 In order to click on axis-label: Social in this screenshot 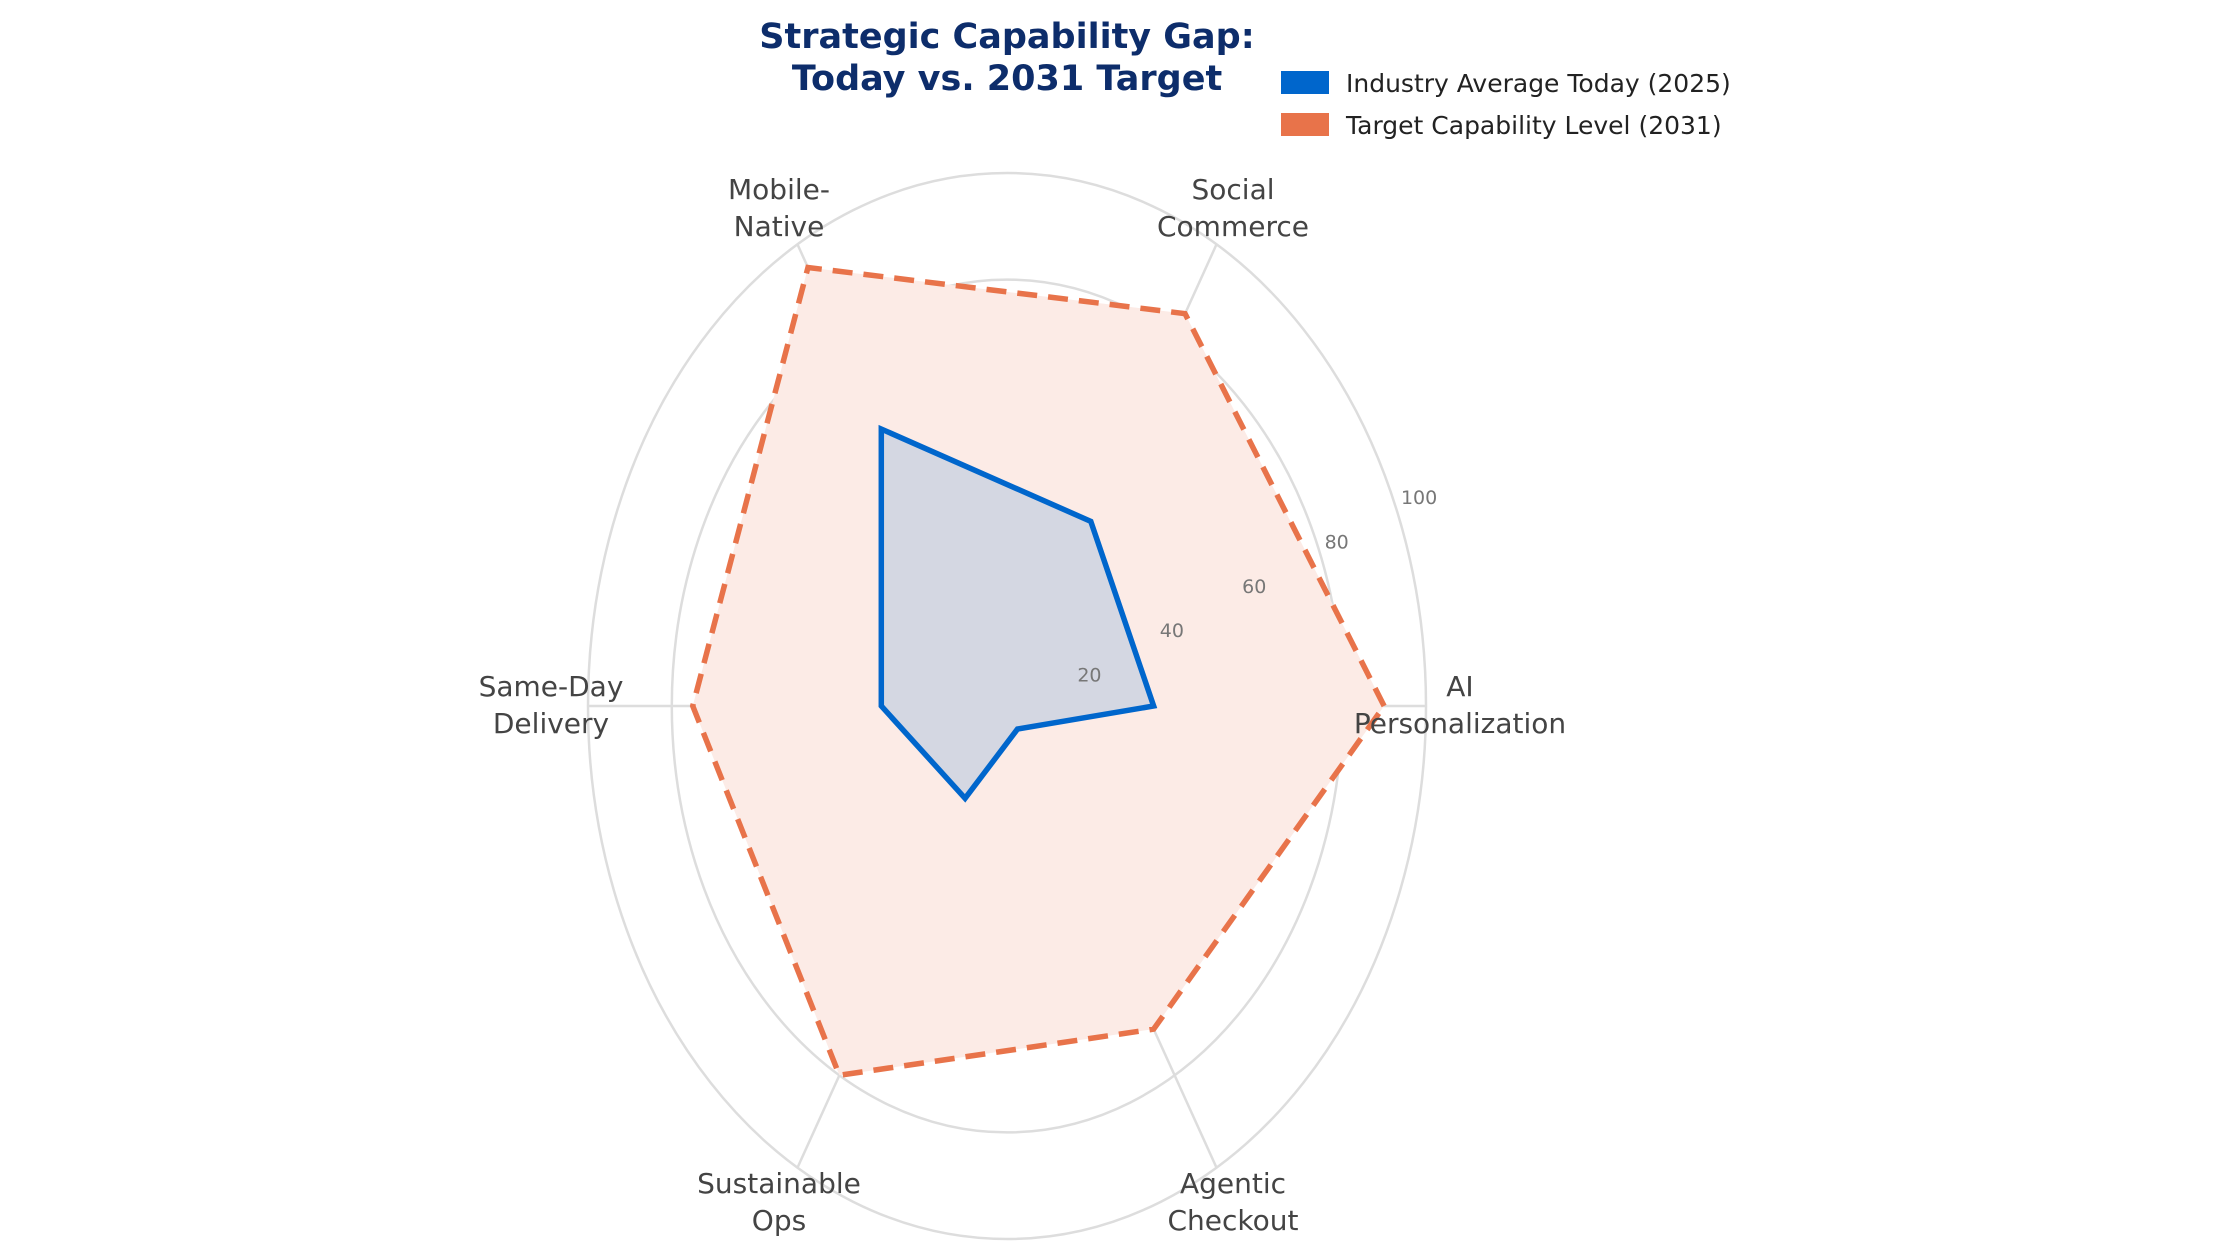, I will do `click(1232, 189)`.